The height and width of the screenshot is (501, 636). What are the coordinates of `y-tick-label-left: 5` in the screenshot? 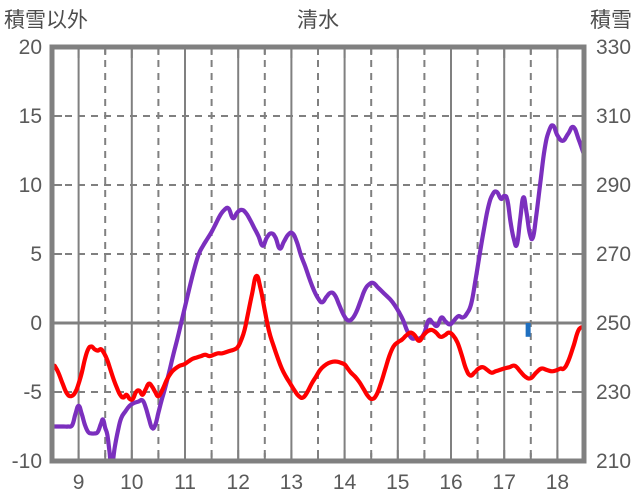 It's located at (36, 254).